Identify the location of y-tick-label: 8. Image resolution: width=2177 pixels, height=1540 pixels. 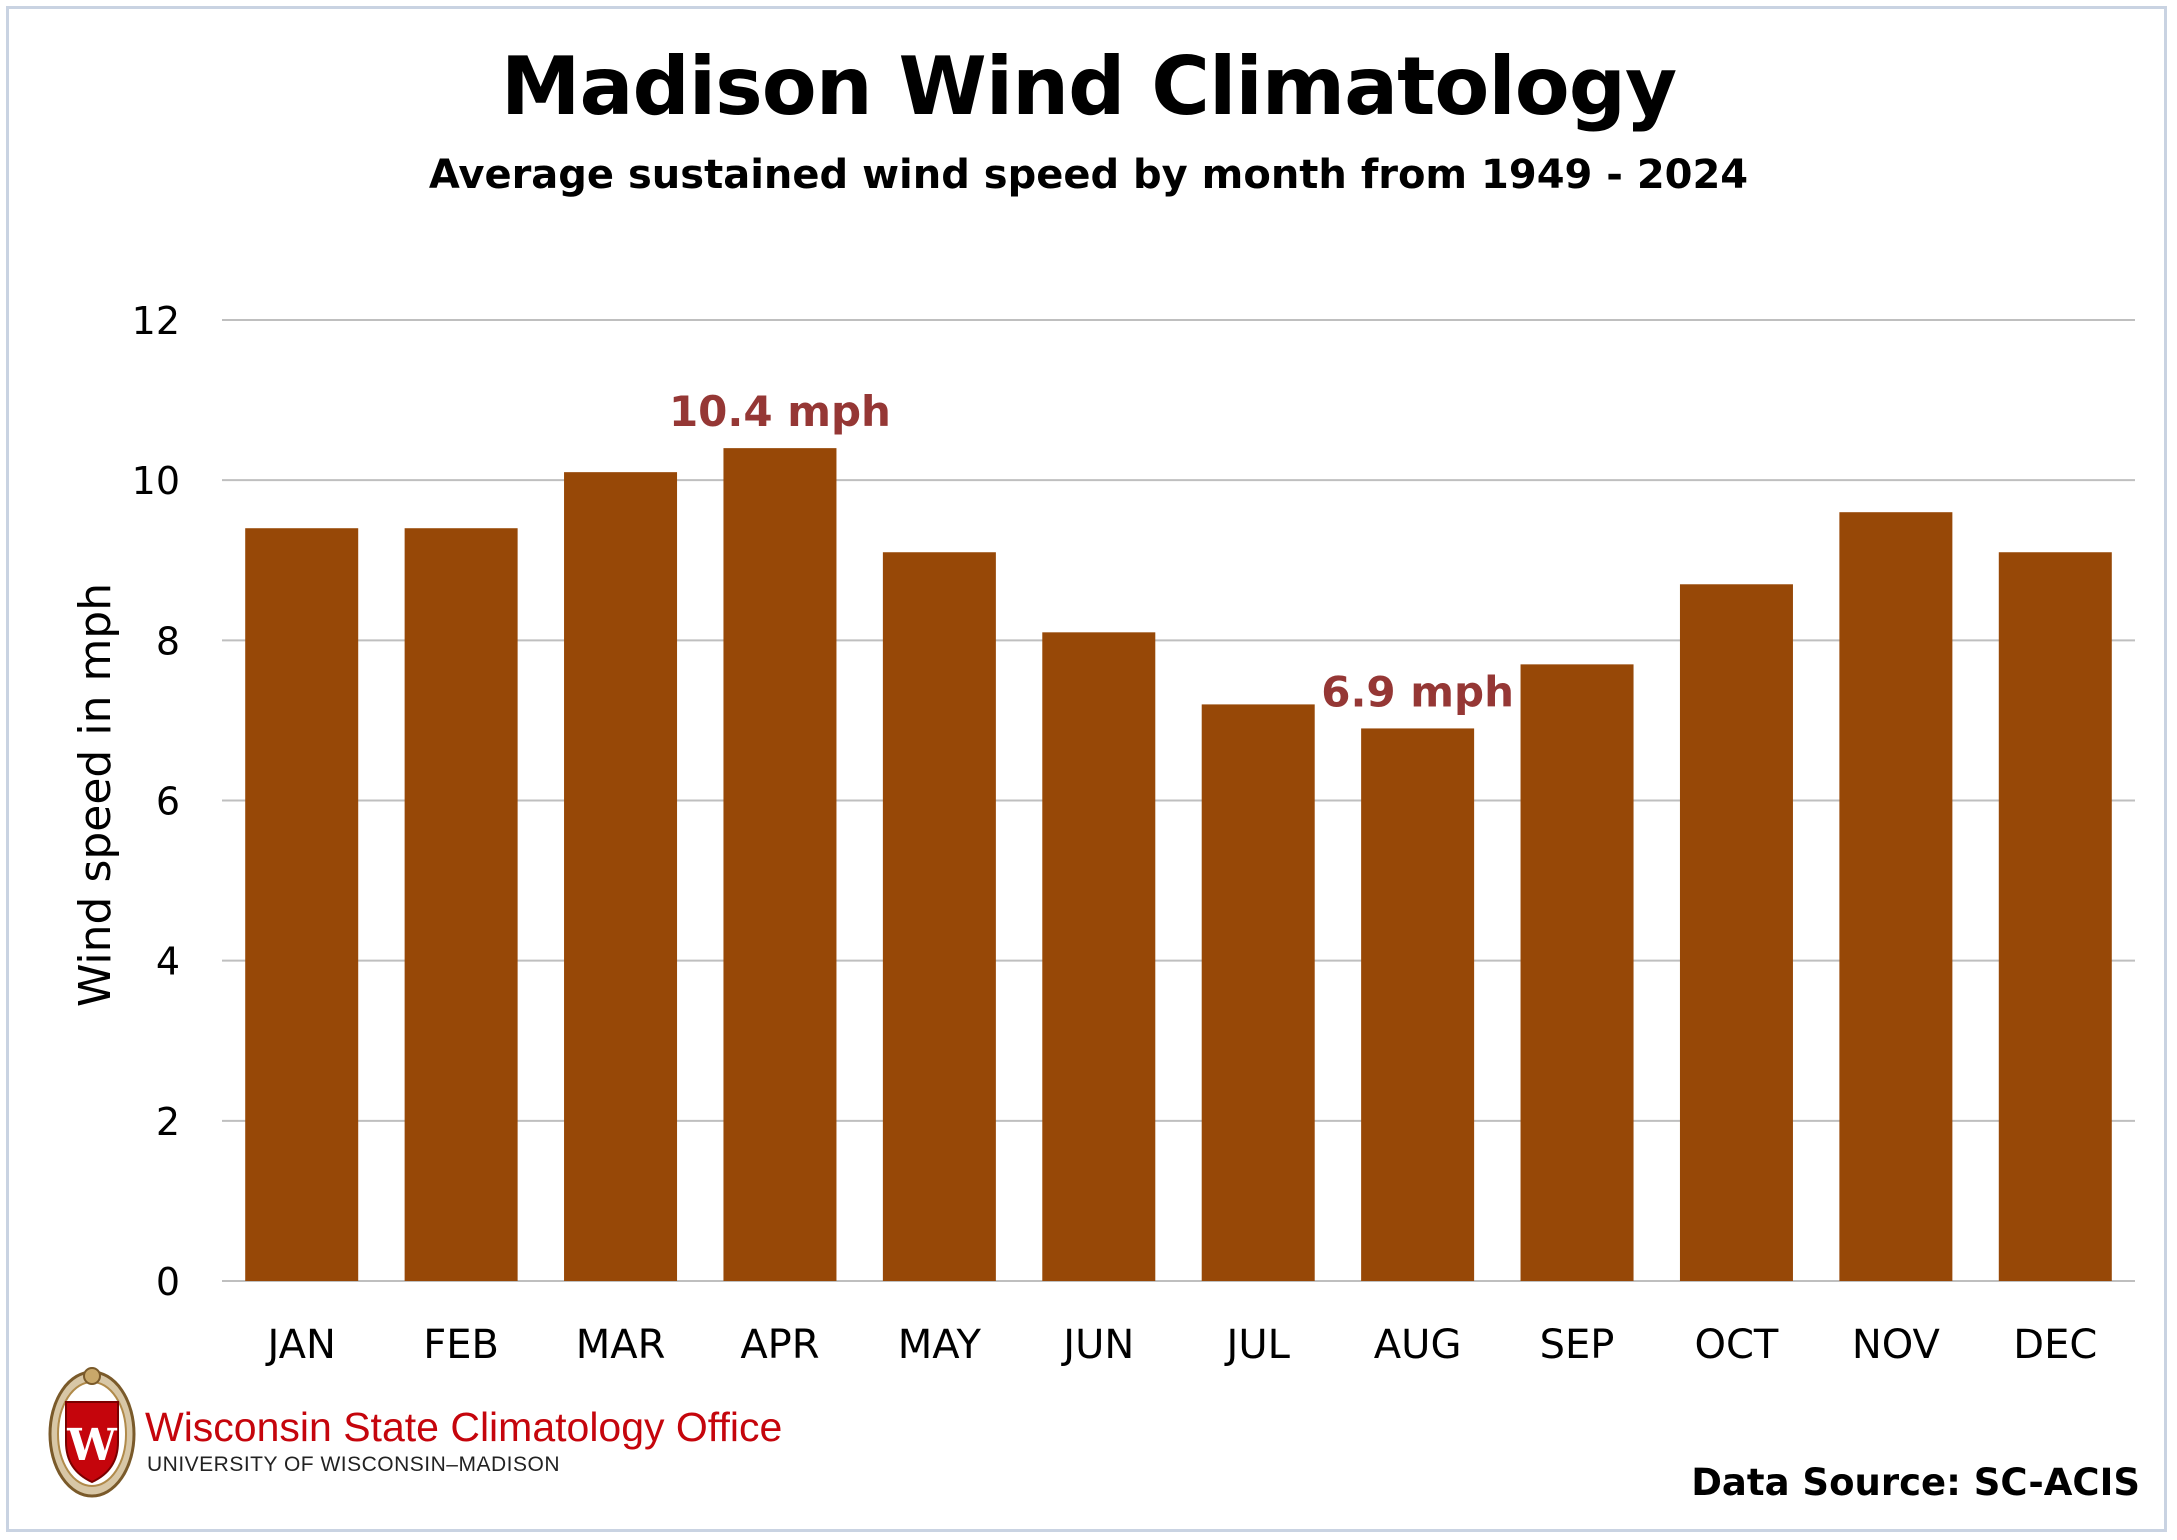
(168, 641).